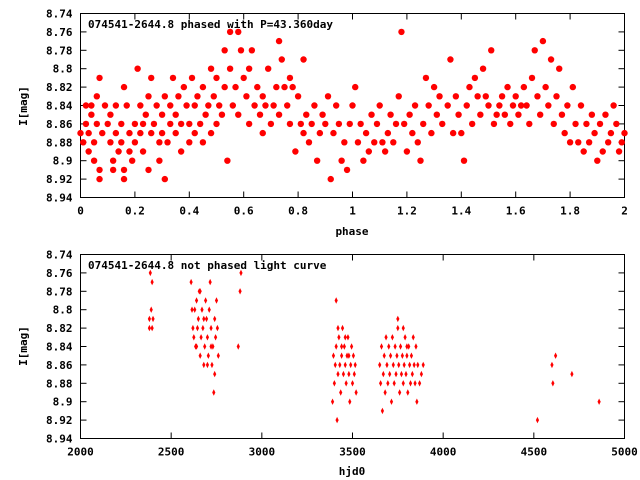  Describe the element at coordinates (210, 24) in the screenshot. I see `chart-title: 074541-2644.8 phased with P=43.360day` at that location.